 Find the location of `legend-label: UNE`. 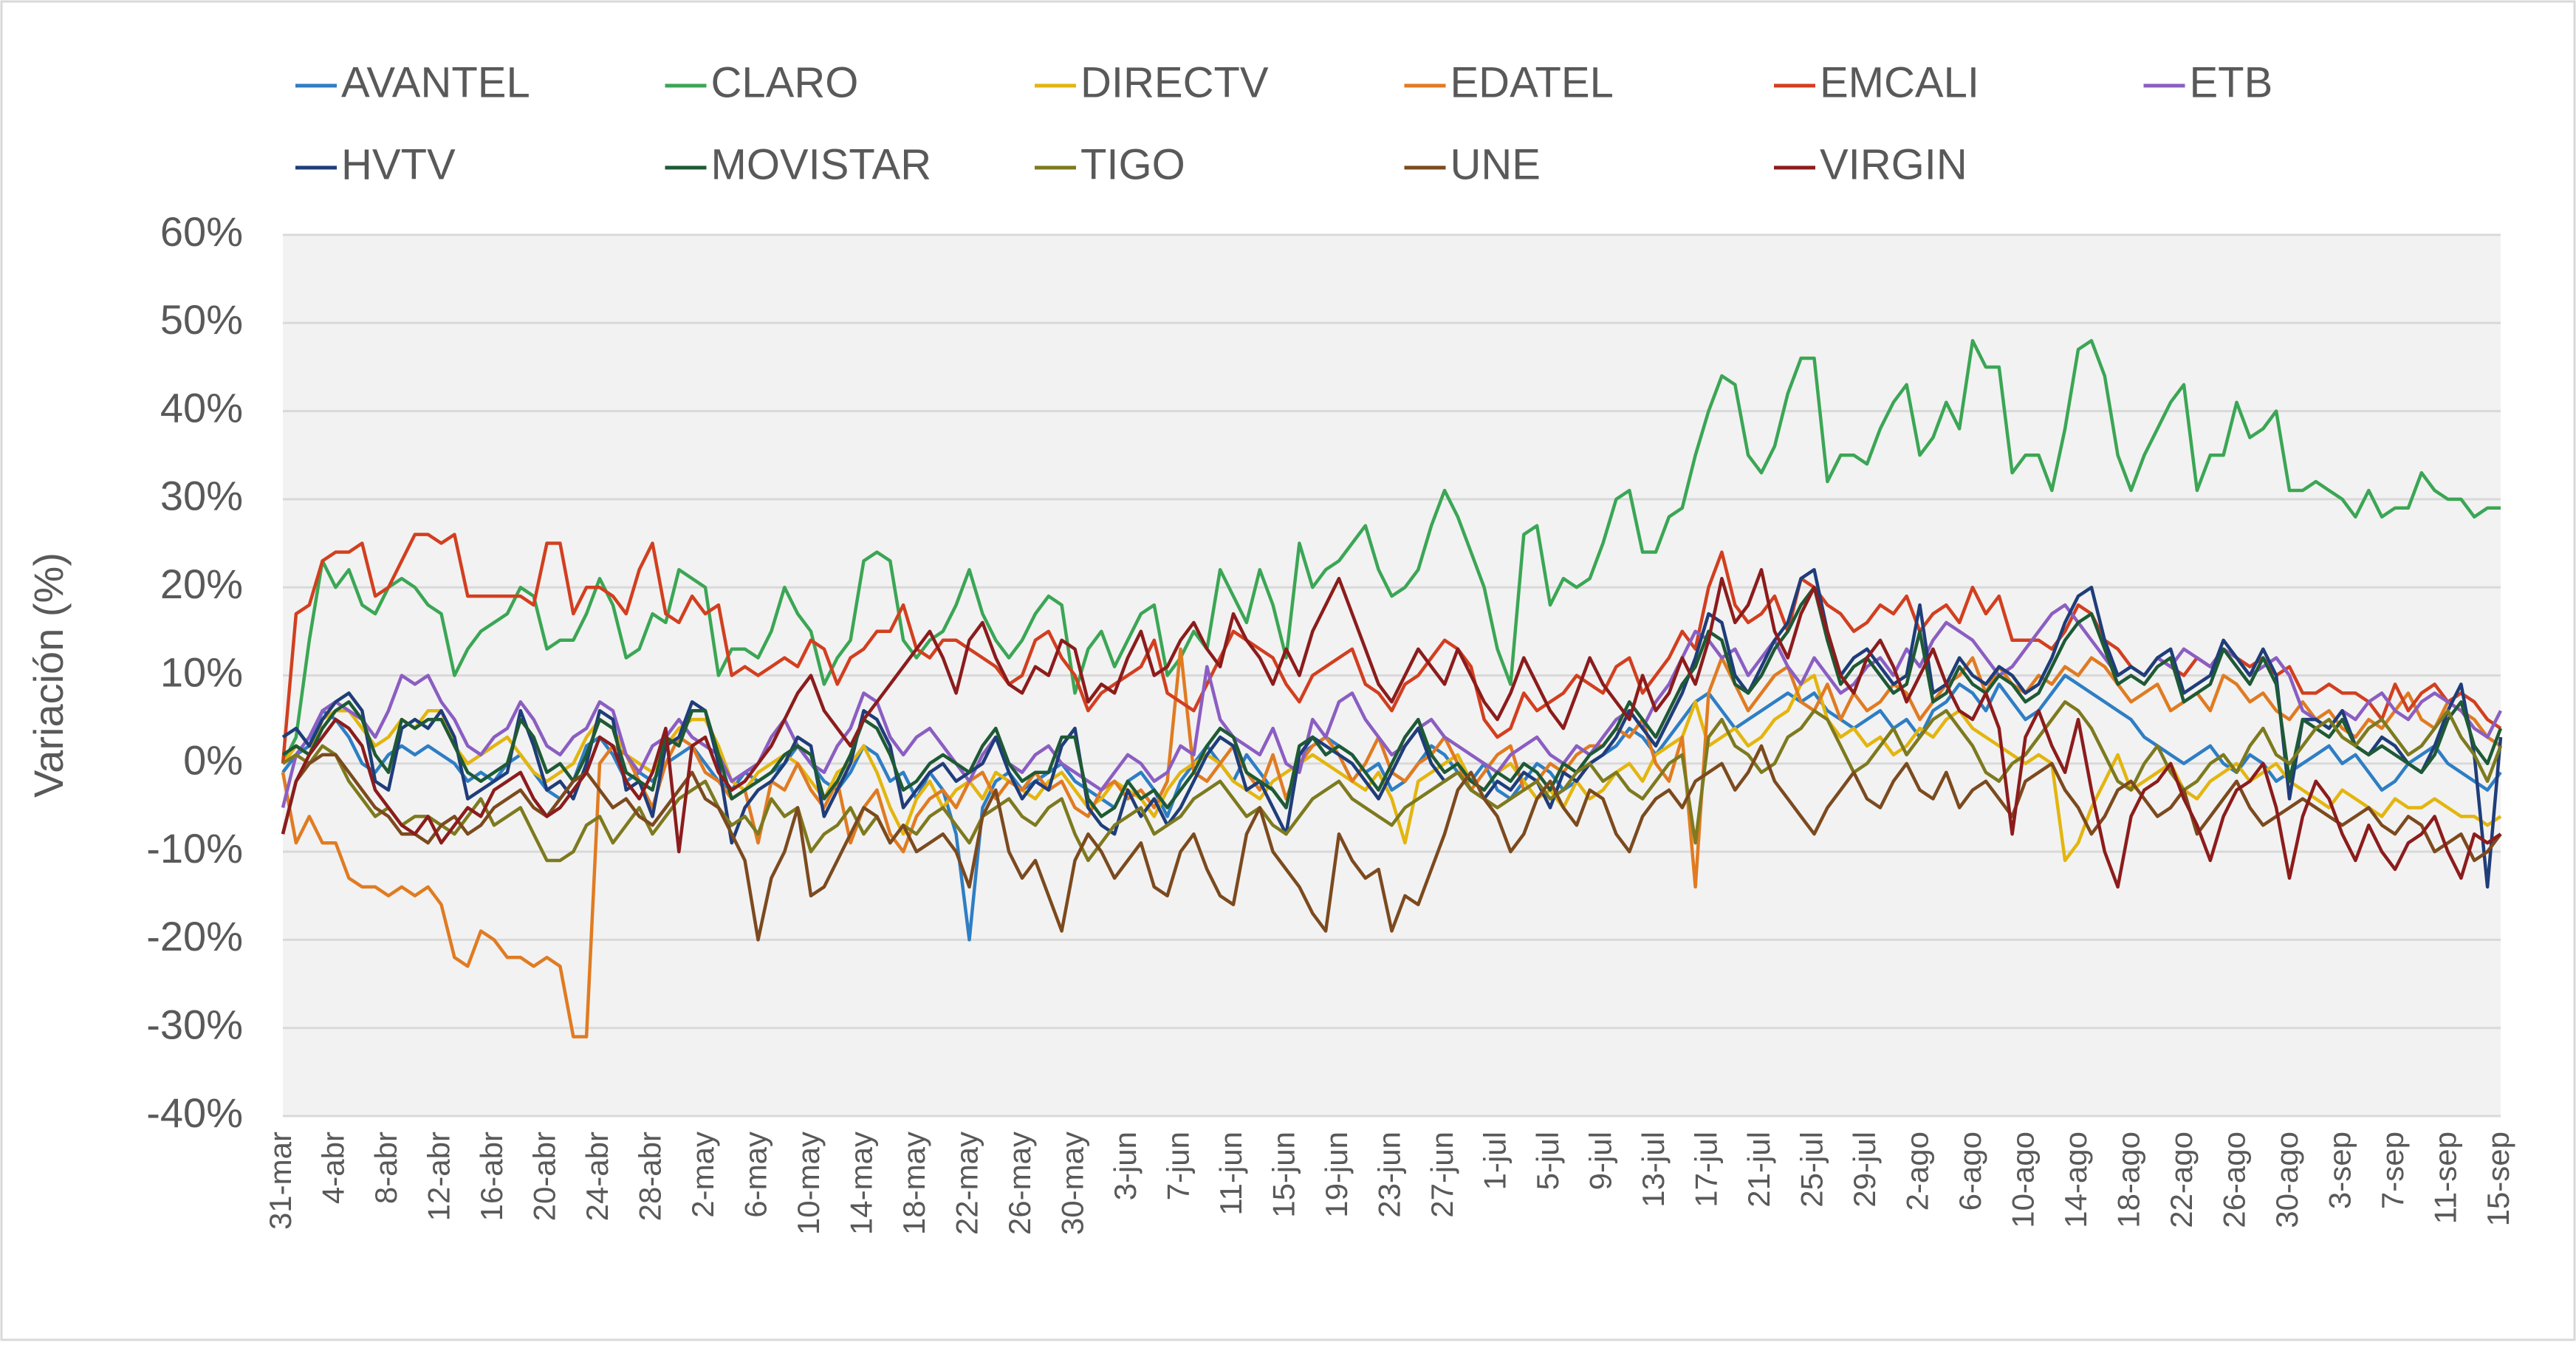

legend-label: UNE is located at coordinates (1495, 164).